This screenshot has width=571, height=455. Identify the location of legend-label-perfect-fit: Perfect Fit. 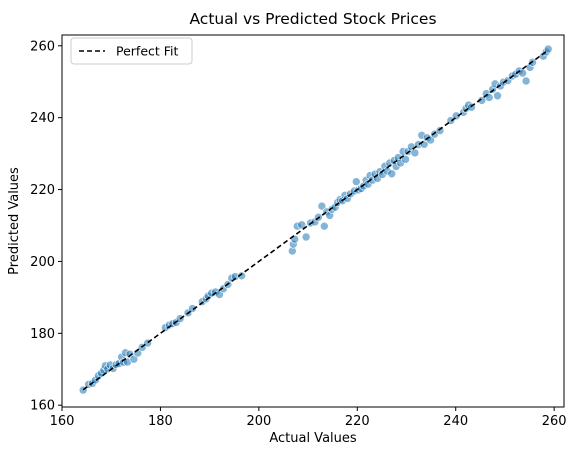
(147, 51).